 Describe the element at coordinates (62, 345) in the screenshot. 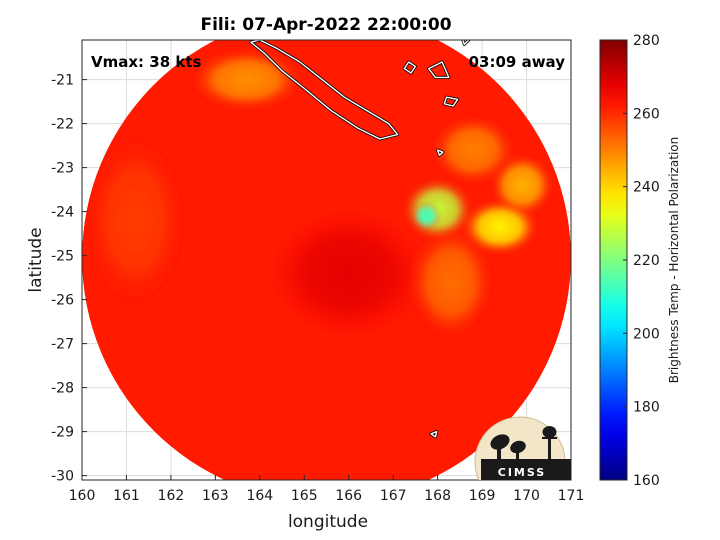

I see `y-tick-label: -27` at that location.